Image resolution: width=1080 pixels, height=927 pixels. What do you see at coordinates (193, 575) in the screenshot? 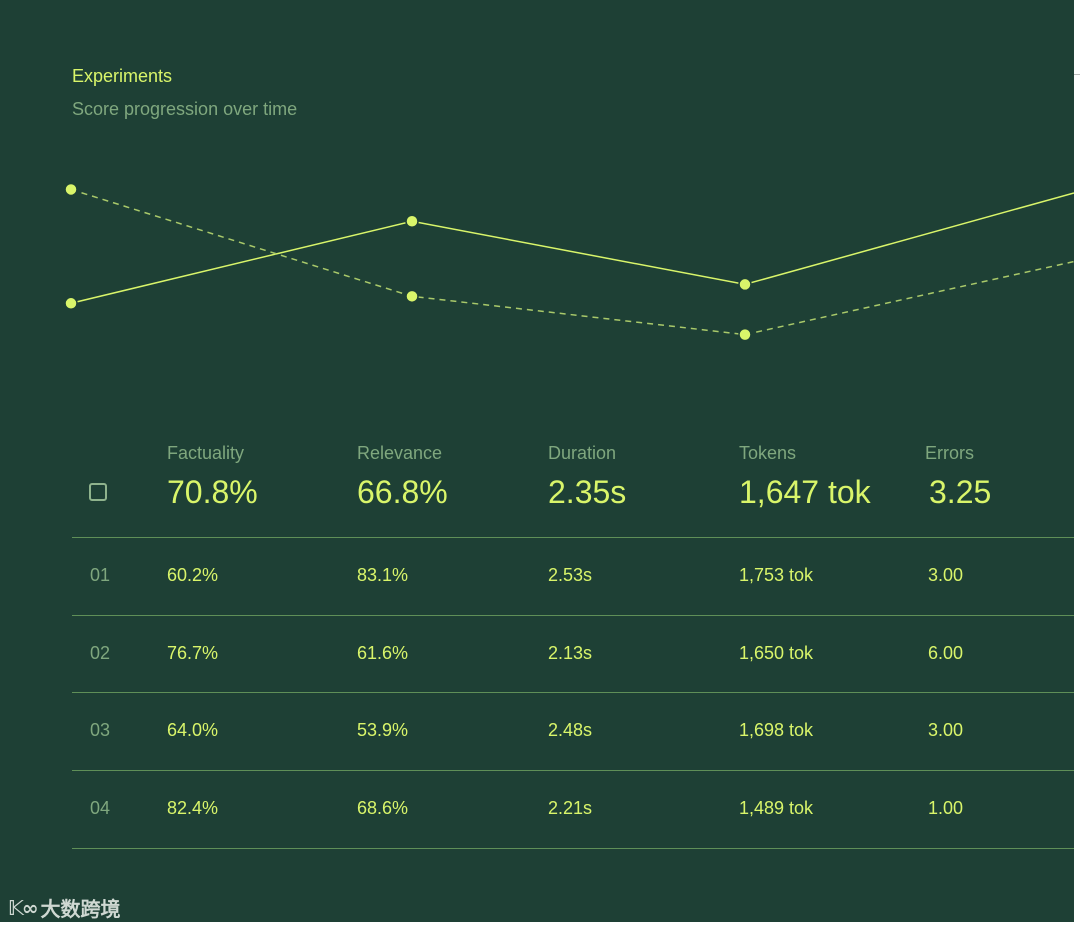
I see `cell-factuality: 60.2%` at bounding box center [193, 575].